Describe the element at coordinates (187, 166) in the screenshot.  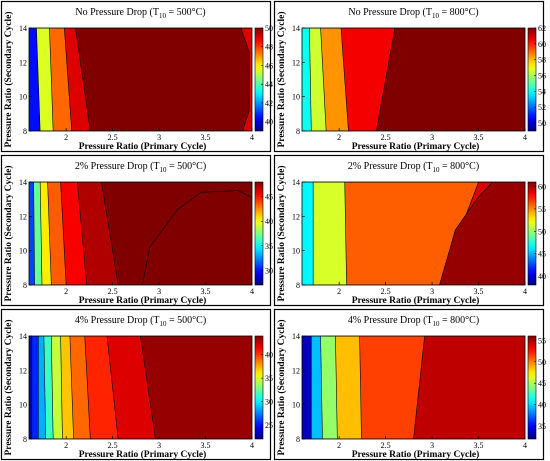
I see `chart-title-text: = 500°C)` at that location.